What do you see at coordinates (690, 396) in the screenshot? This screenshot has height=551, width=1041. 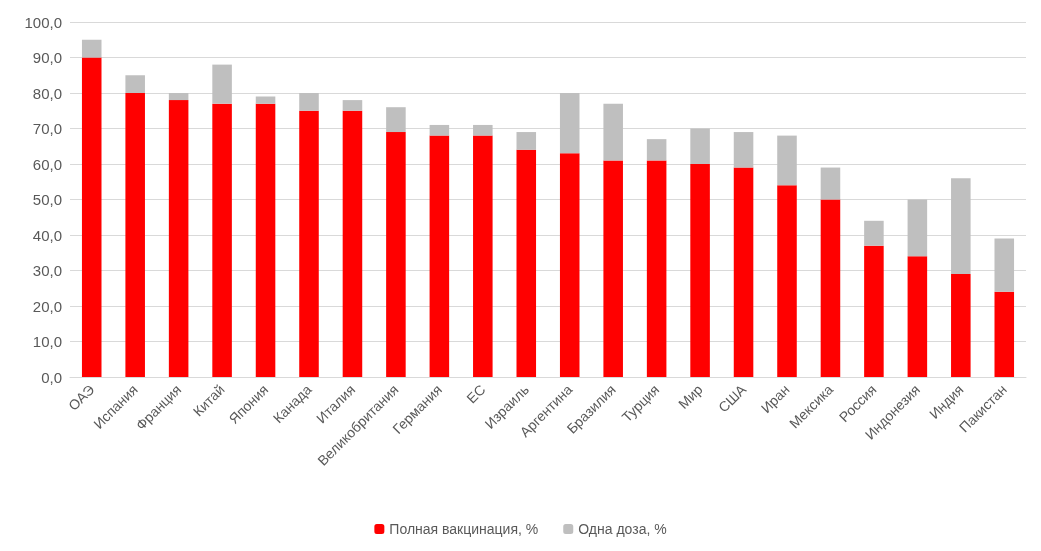 I see `x-tick-label: Мир` at bounding box center [690, 396].